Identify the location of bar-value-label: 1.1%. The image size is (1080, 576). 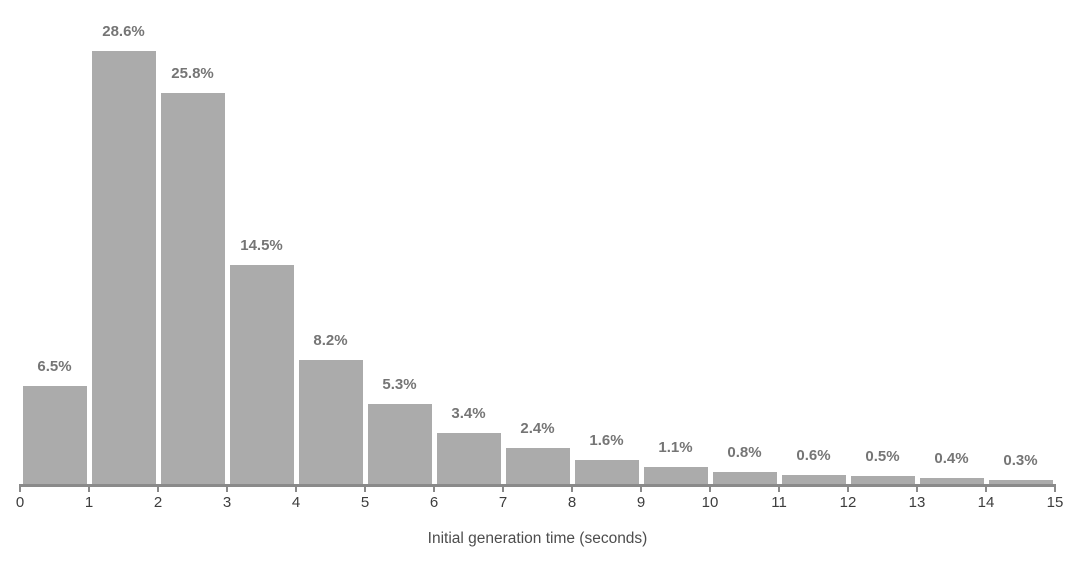
(675, 448).